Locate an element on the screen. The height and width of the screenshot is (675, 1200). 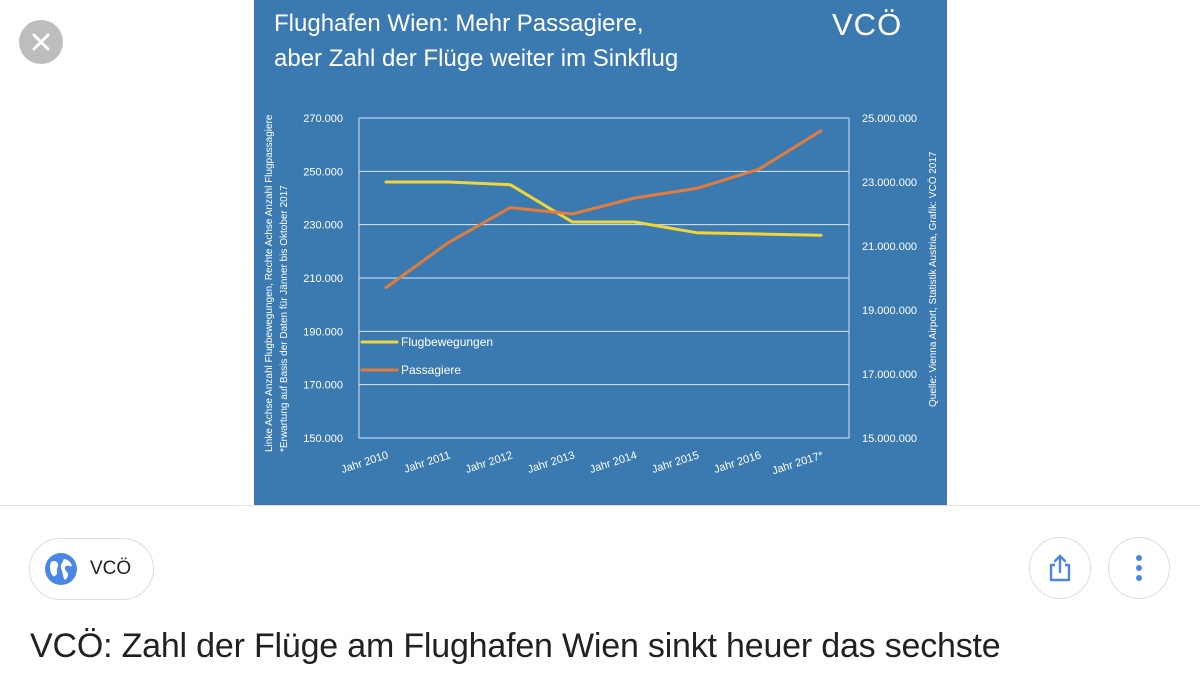
series-lines is located at coordinates (603, 209).